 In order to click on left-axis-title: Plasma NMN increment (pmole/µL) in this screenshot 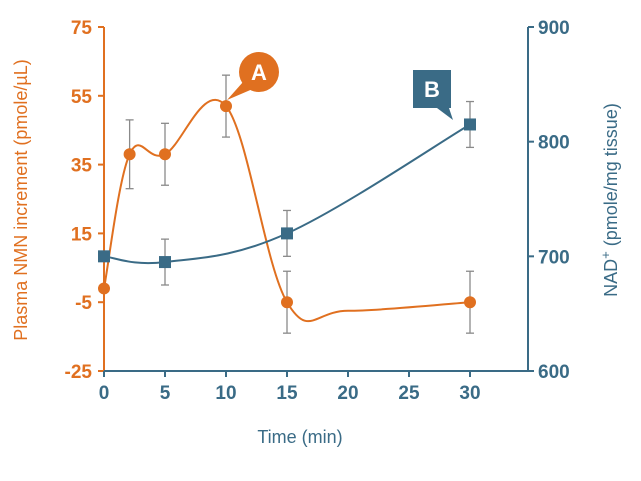, I will do `click(21, 199)`.